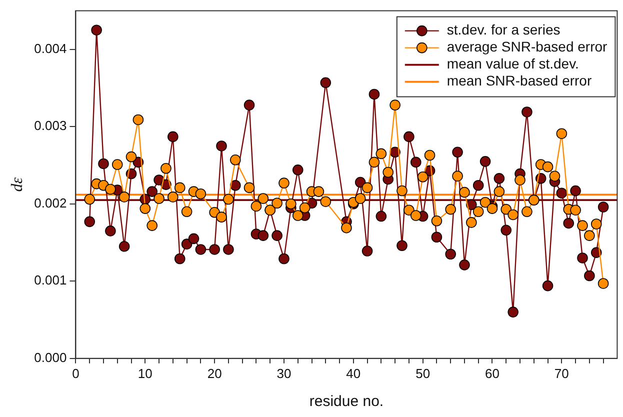  What do you see at coordinates (214, 373) in the screenshot?
I see `x-tick-label: 20` at bounding box center [214, 373].